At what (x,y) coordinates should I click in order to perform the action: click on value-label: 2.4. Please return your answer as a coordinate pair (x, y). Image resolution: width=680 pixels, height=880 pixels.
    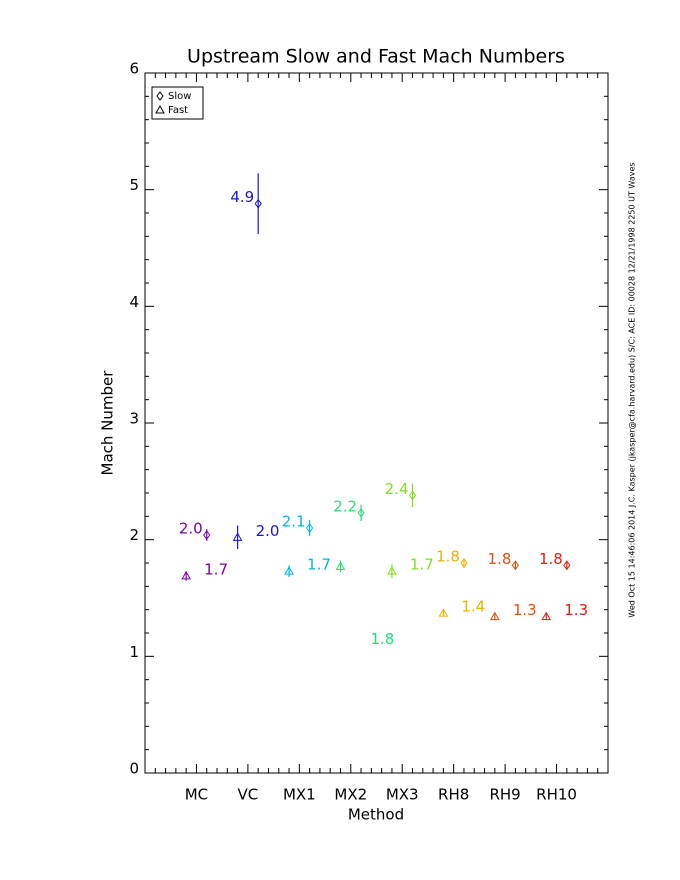
    Looking at the image, I should click on (397, 489).